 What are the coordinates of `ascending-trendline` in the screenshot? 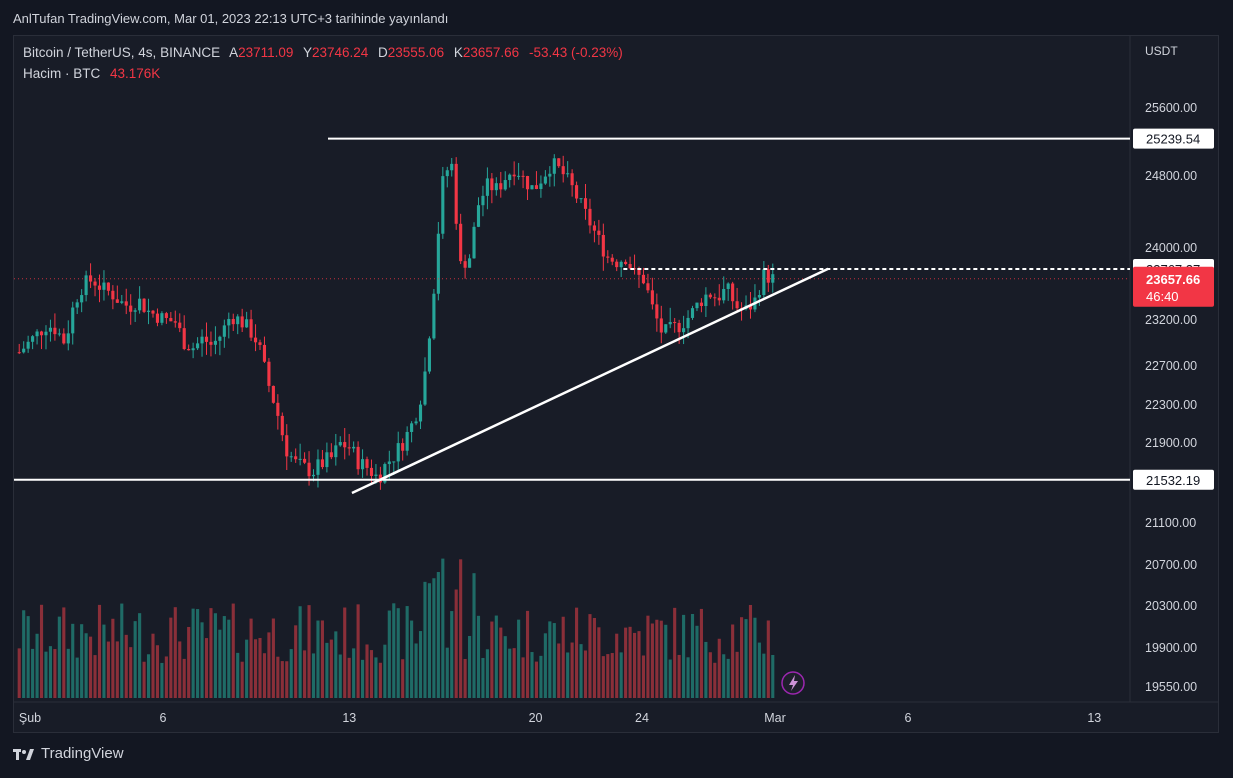 It's located at (590, 381).